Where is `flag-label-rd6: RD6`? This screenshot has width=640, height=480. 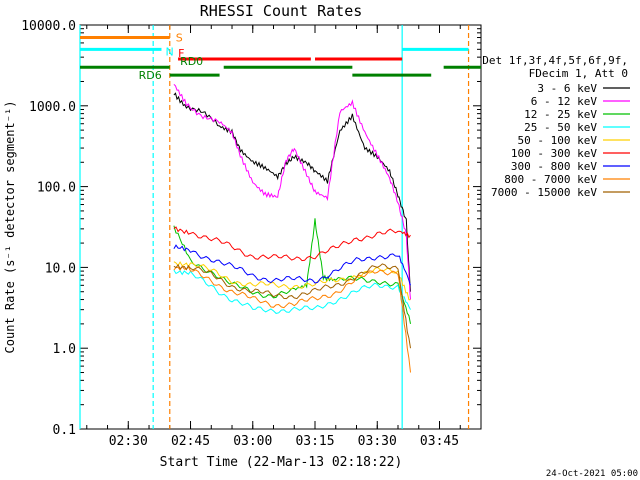 flag-label-rd6: RD6 is located at coordinates (150, 75).